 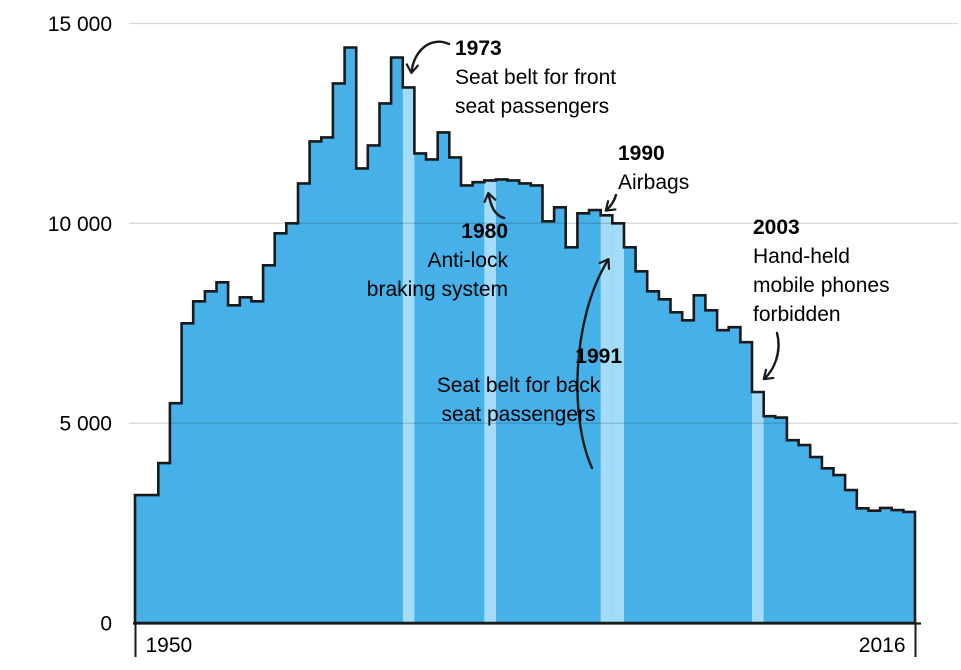 I want to click on highlight-stripe-2003, so click(x=758, y=508).